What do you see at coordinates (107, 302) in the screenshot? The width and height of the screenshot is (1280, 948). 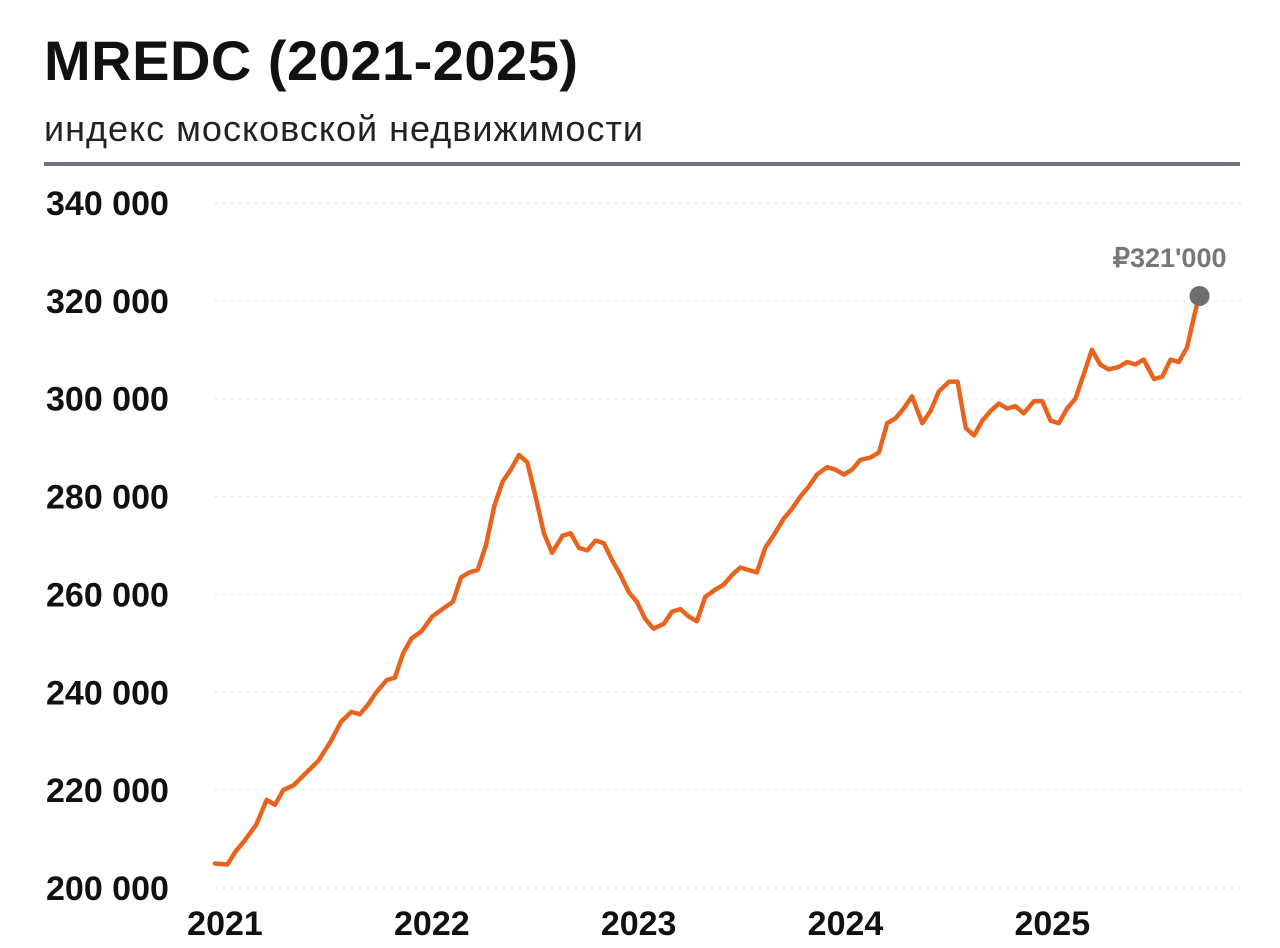 I see `y-tick-label: 320 000` at bounding box center [107, 302].